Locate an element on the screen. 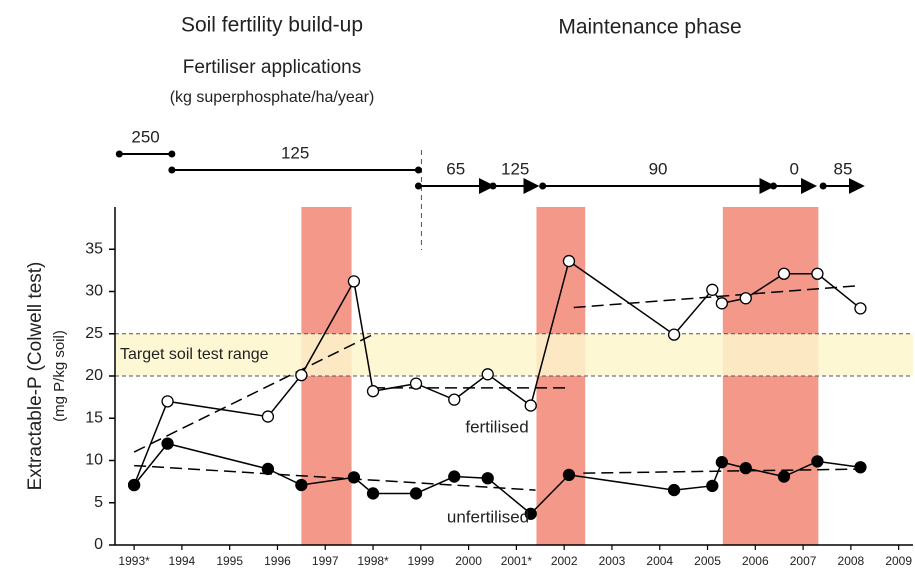 This screenshot has height=578, width=915. application-rate: 0 is located at coordinates (794, 168).